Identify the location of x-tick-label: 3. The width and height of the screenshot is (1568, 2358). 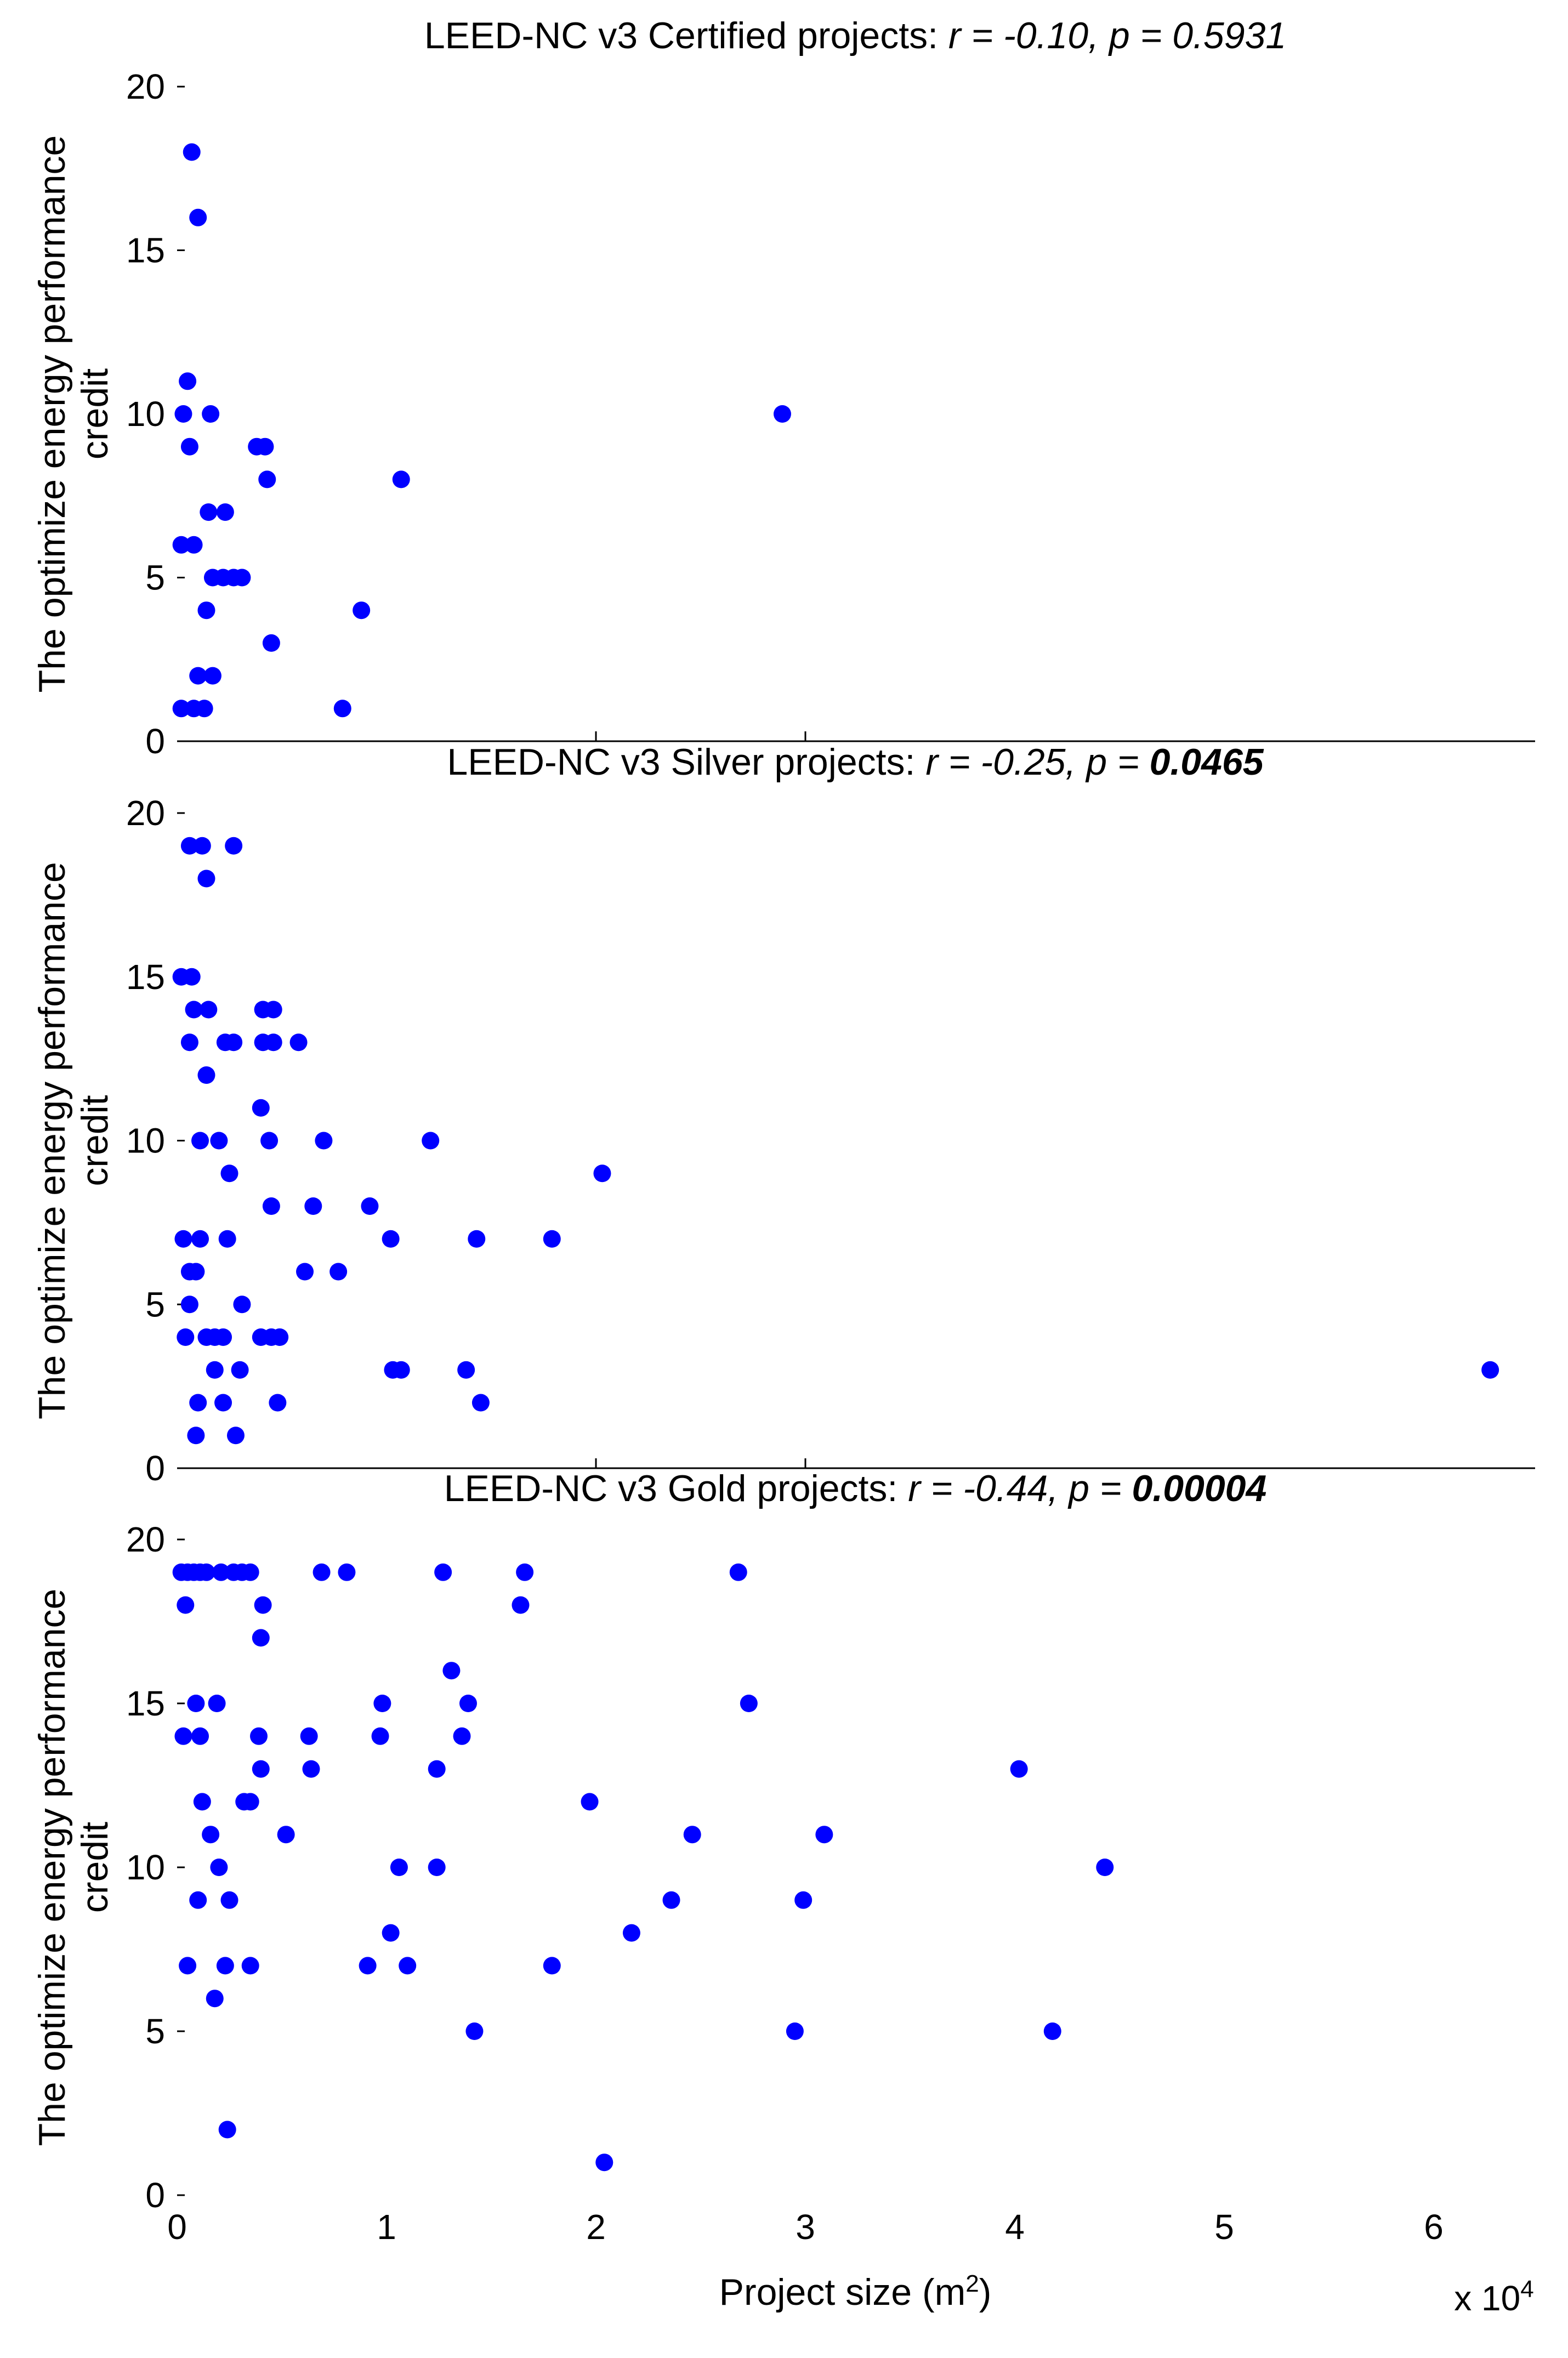
(806, 2227).